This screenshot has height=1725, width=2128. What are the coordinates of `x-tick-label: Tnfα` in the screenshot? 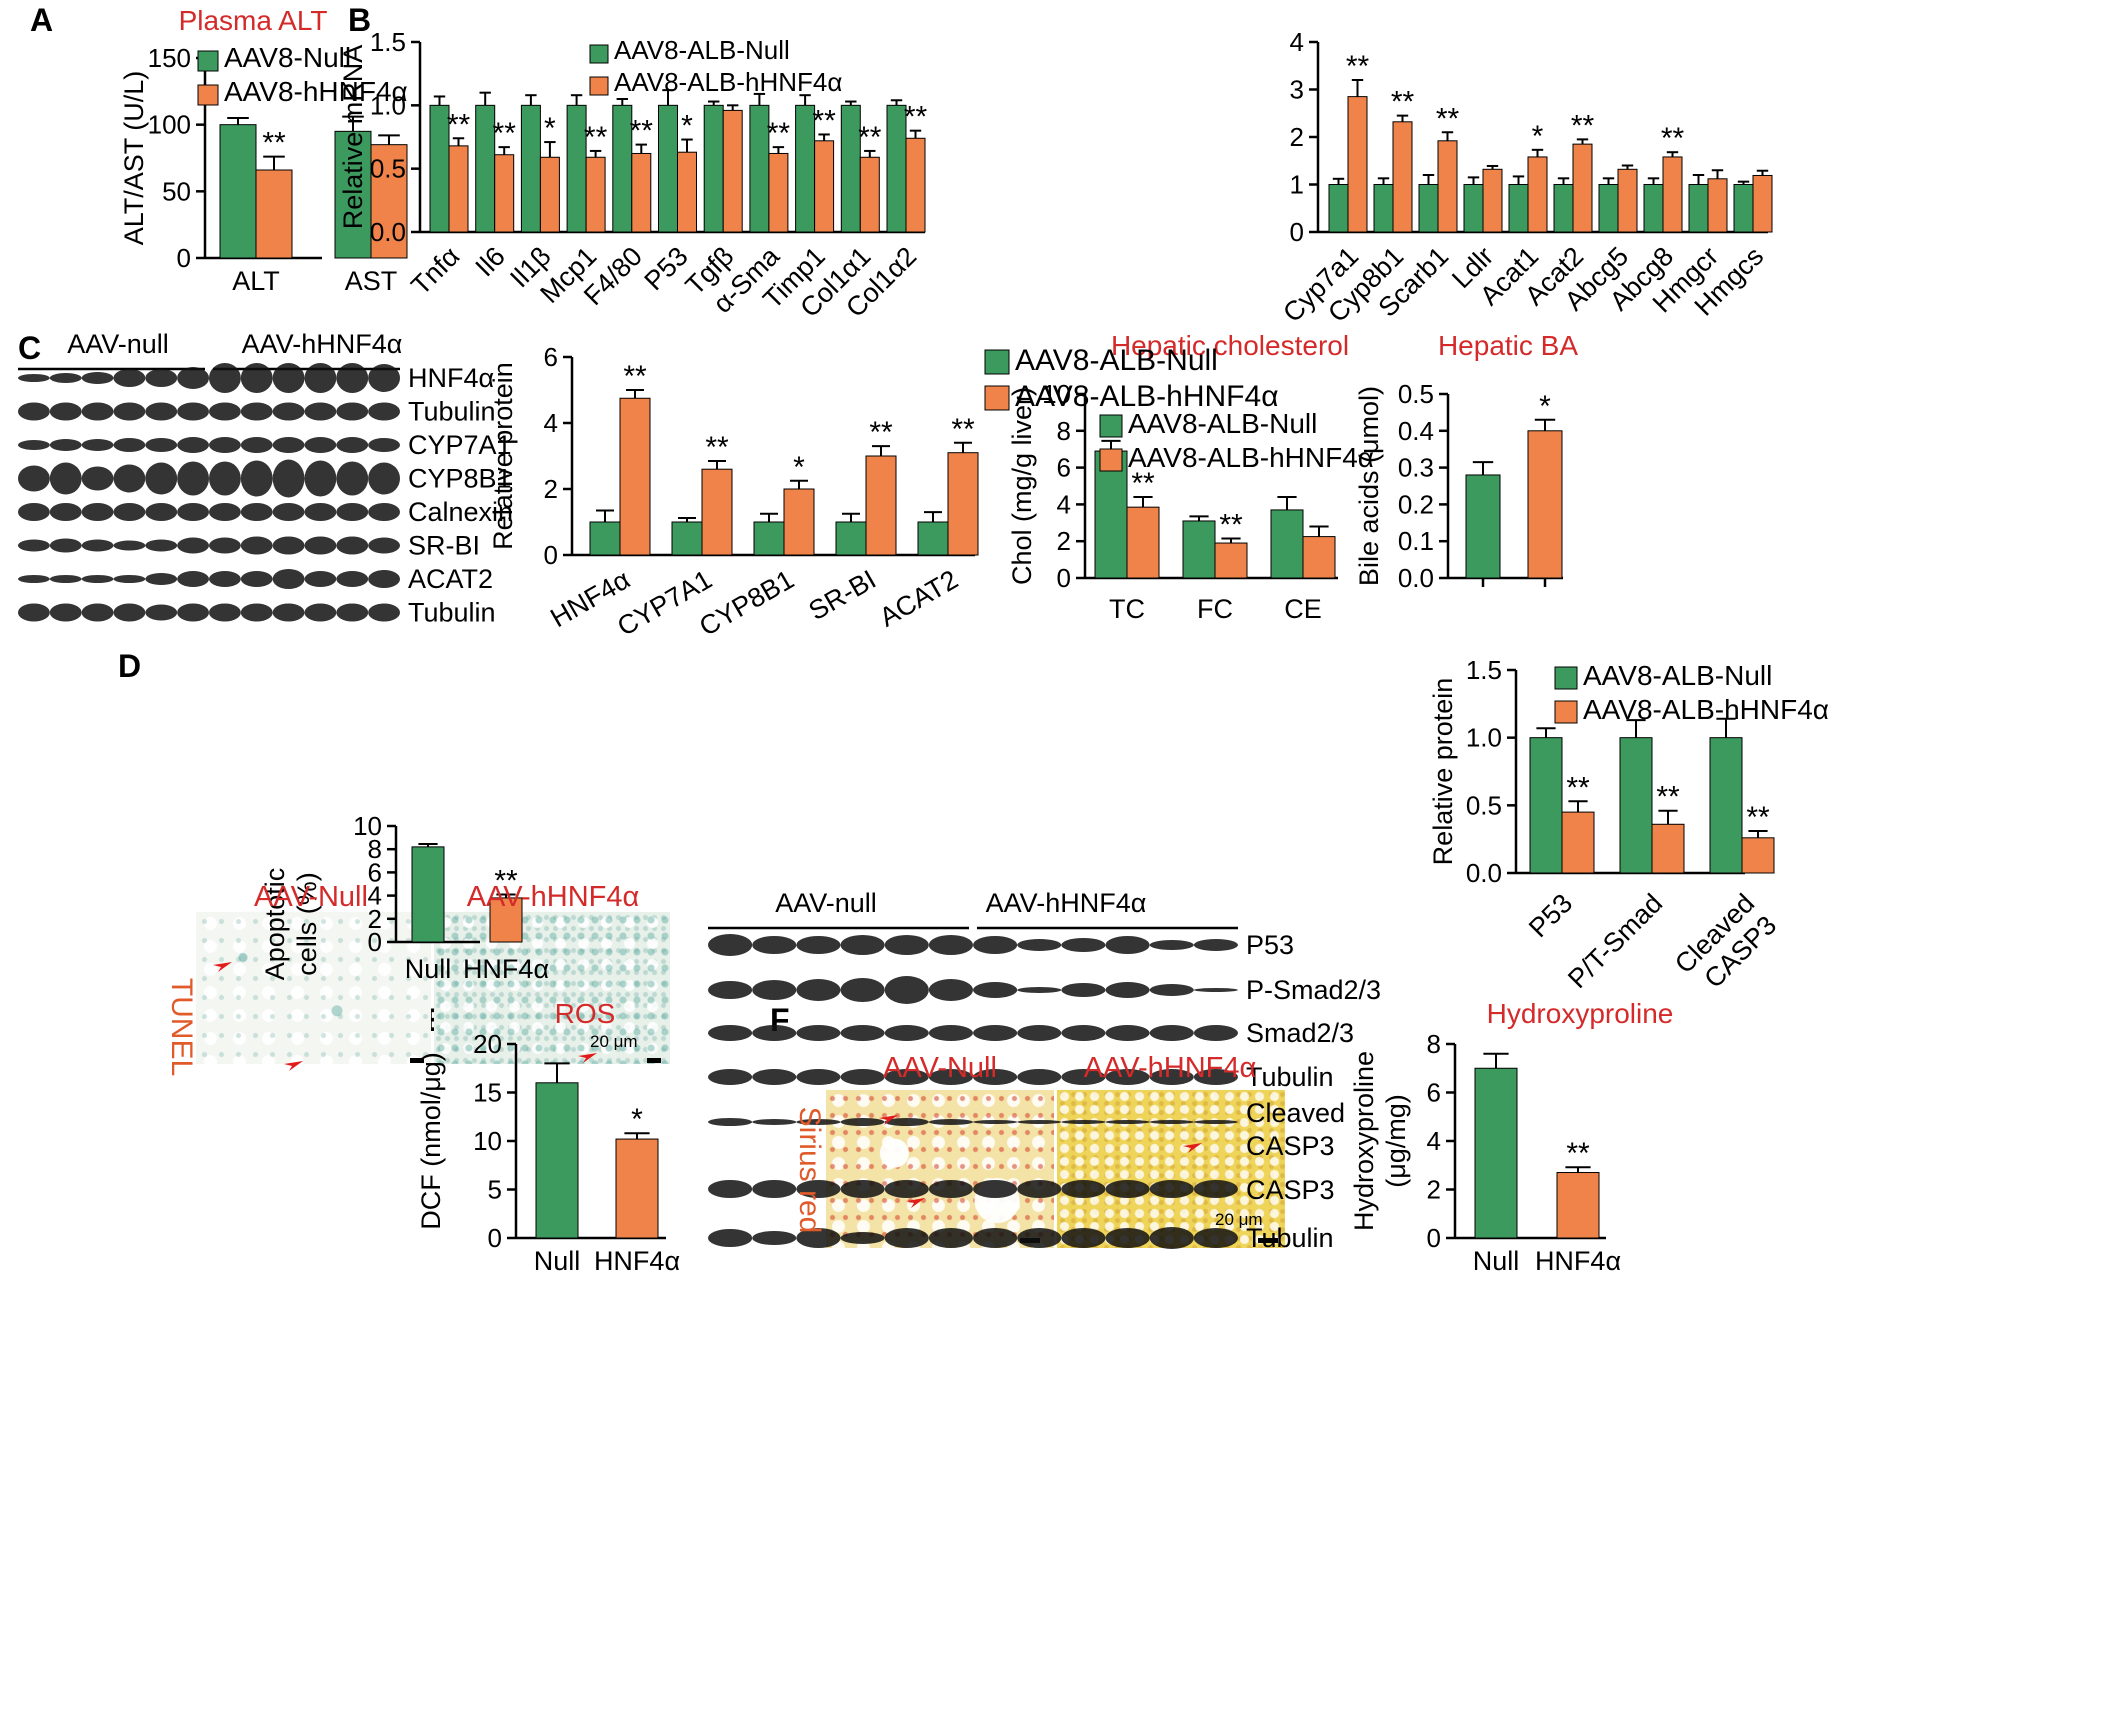 It's located at (435, 271).